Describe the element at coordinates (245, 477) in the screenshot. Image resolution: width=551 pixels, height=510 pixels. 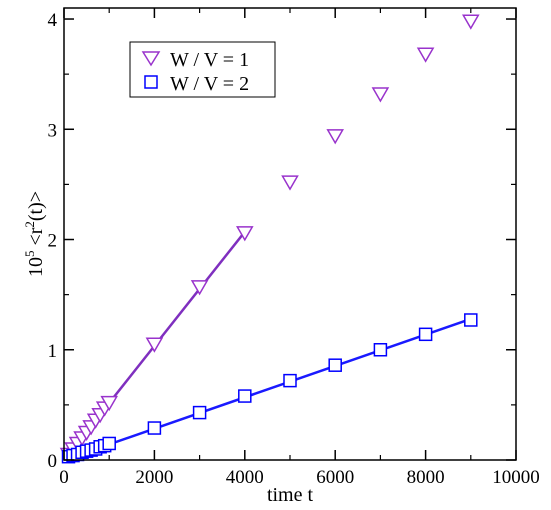
I see `x-tick-label: 4000` at that location.